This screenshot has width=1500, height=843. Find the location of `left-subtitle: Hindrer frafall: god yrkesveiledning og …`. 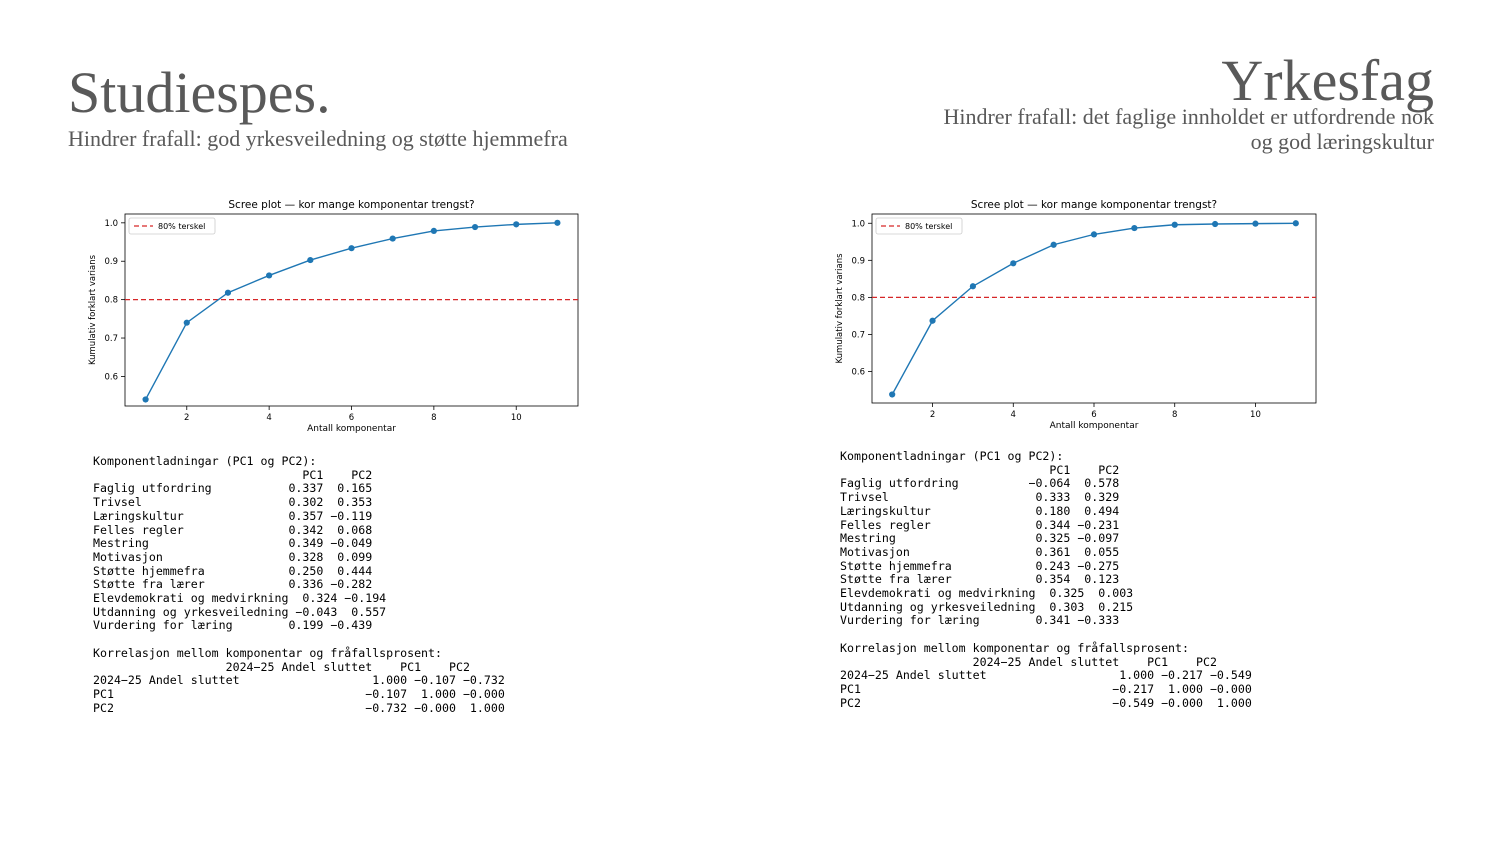

left-subtitle: Hindrer frafall: god yrkesveiledning og … is located at coordinates (318, 138).